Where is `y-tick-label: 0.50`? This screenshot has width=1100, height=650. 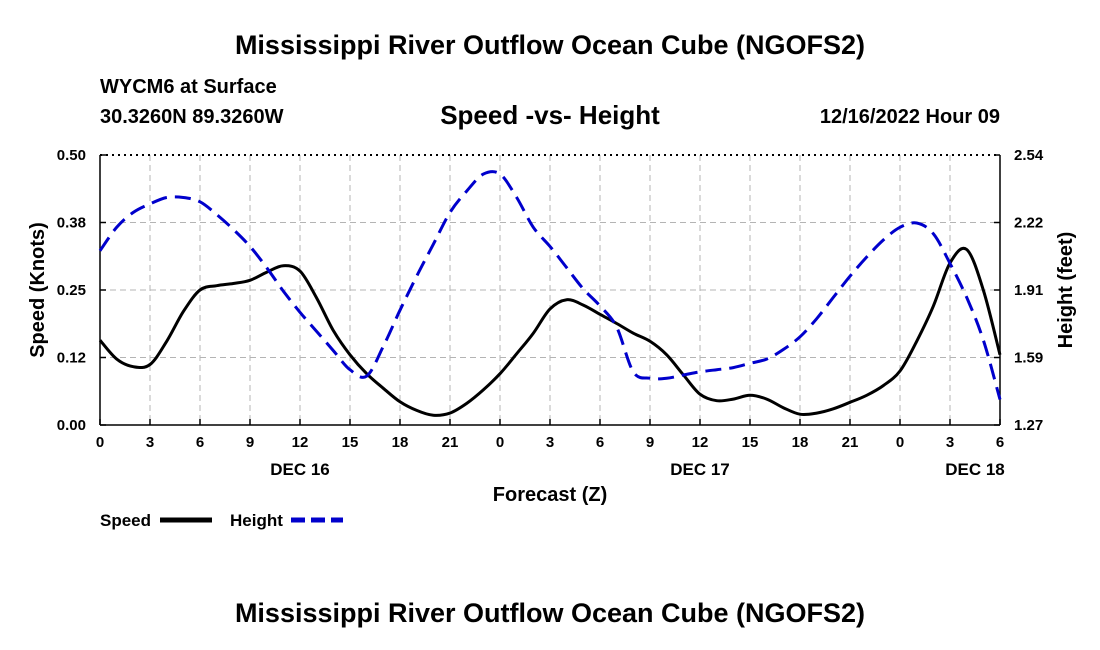 y-tick-label: 0.50 is located at coordinates (71, 155).